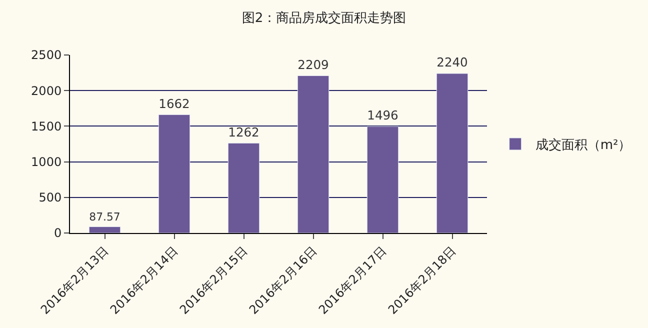  What do you see at coordinates (58, 233) in the screenshot?
I see `y-tick-label: 0` at bounding box center [58, 233].